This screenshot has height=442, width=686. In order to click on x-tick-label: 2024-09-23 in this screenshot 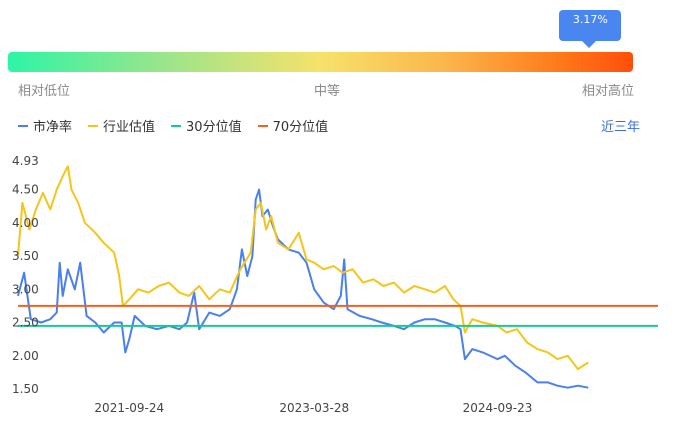, I will do `click(498, 408)`.